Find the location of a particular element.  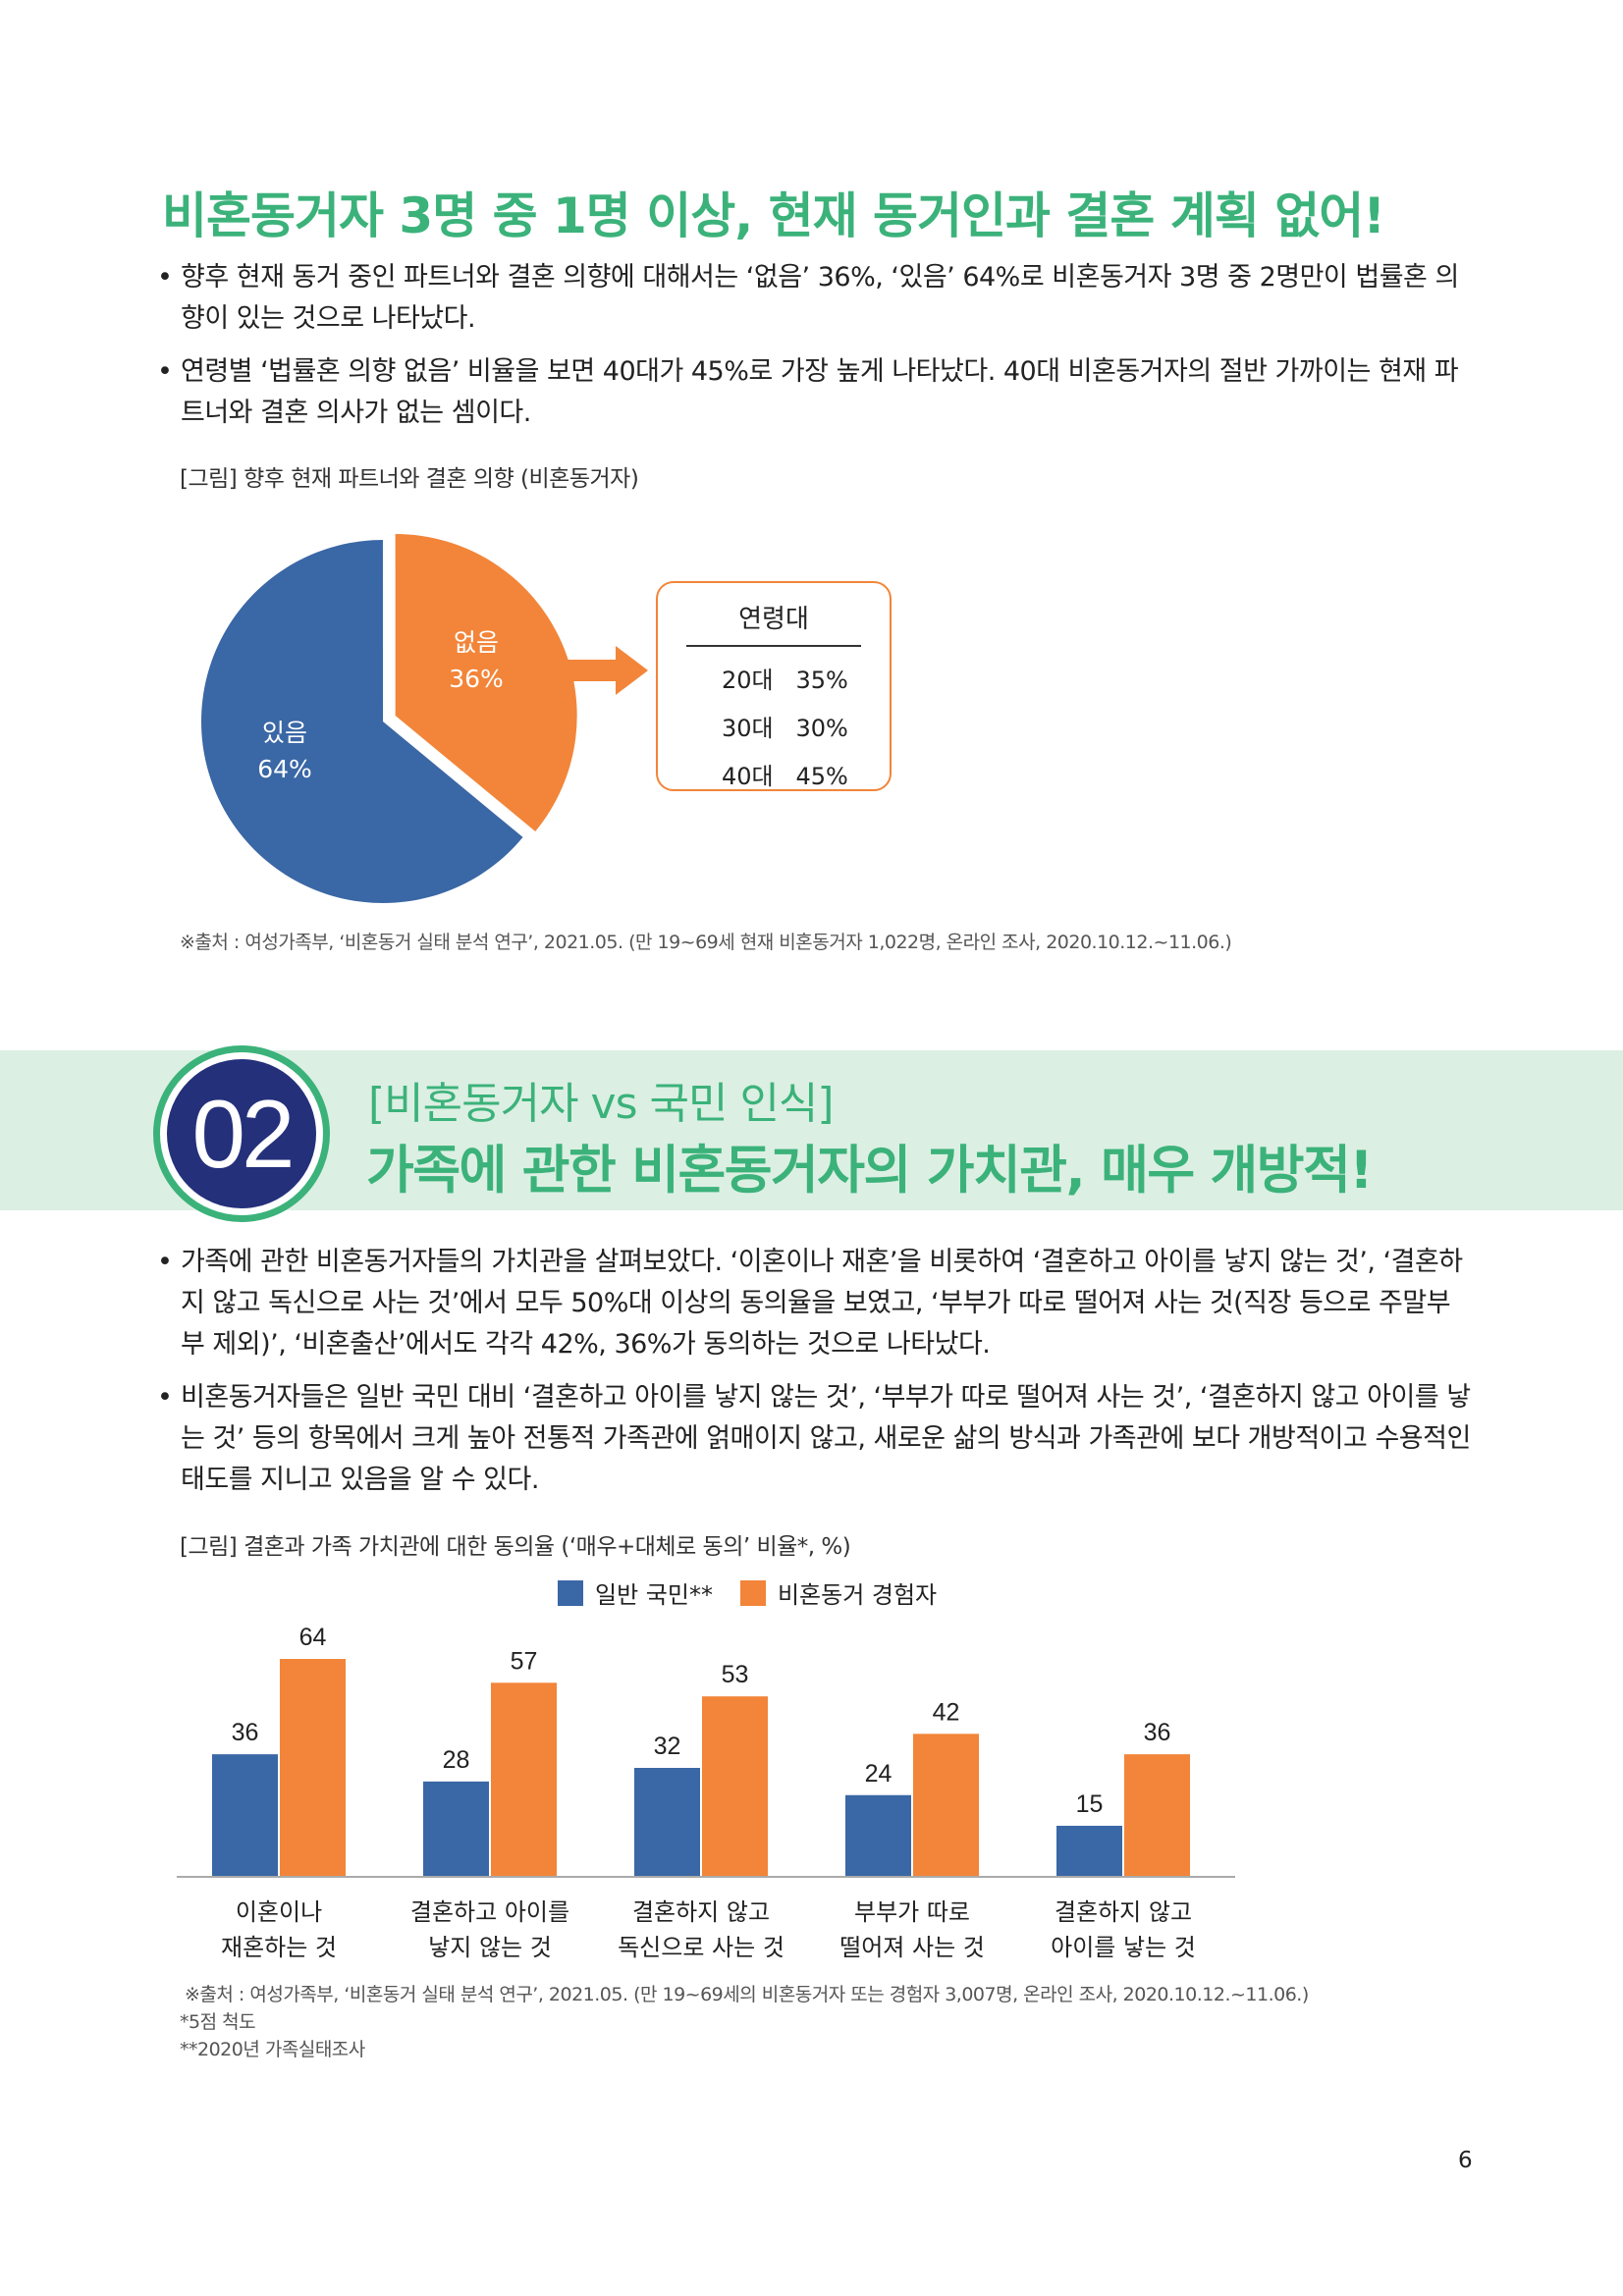

bar-value-label: 57 is located at coordinates (525, 1661).